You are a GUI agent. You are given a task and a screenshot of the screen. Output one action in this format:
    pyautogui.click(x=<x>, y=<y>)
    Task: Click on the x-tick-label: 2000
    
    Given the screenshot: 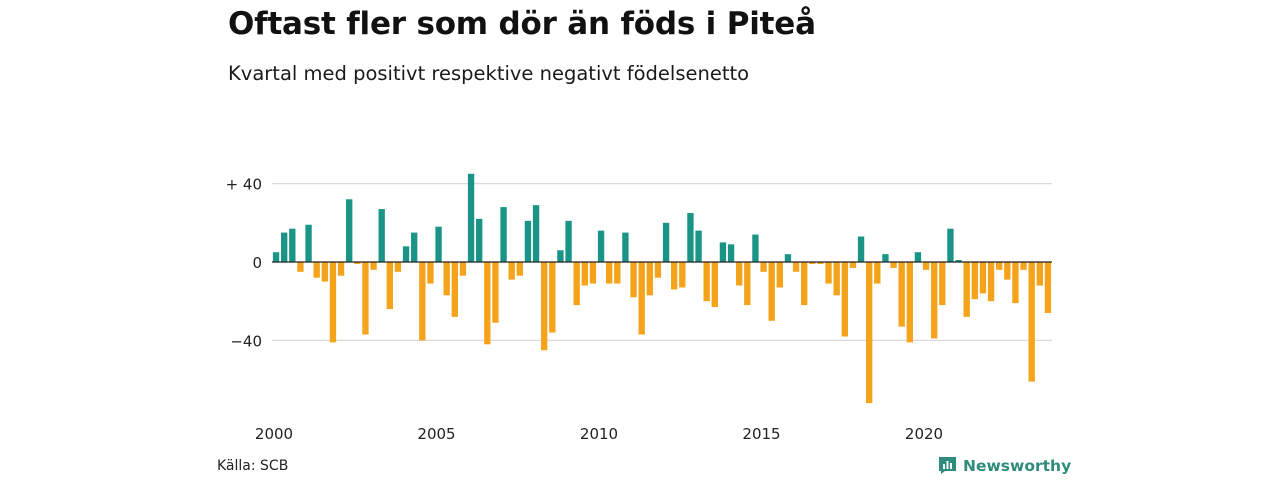 What is the action you would take?
    pyautogui.click(x=274, y=434)
    